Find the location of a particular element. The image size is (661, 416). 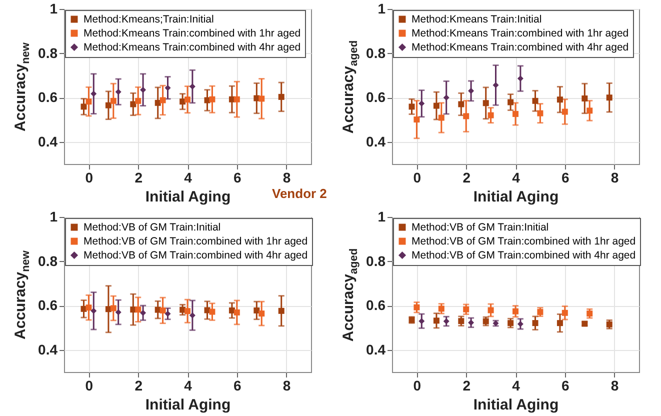

legend-label: Method:Kmeans;Train:Initial is located at coordinates (149, 19).